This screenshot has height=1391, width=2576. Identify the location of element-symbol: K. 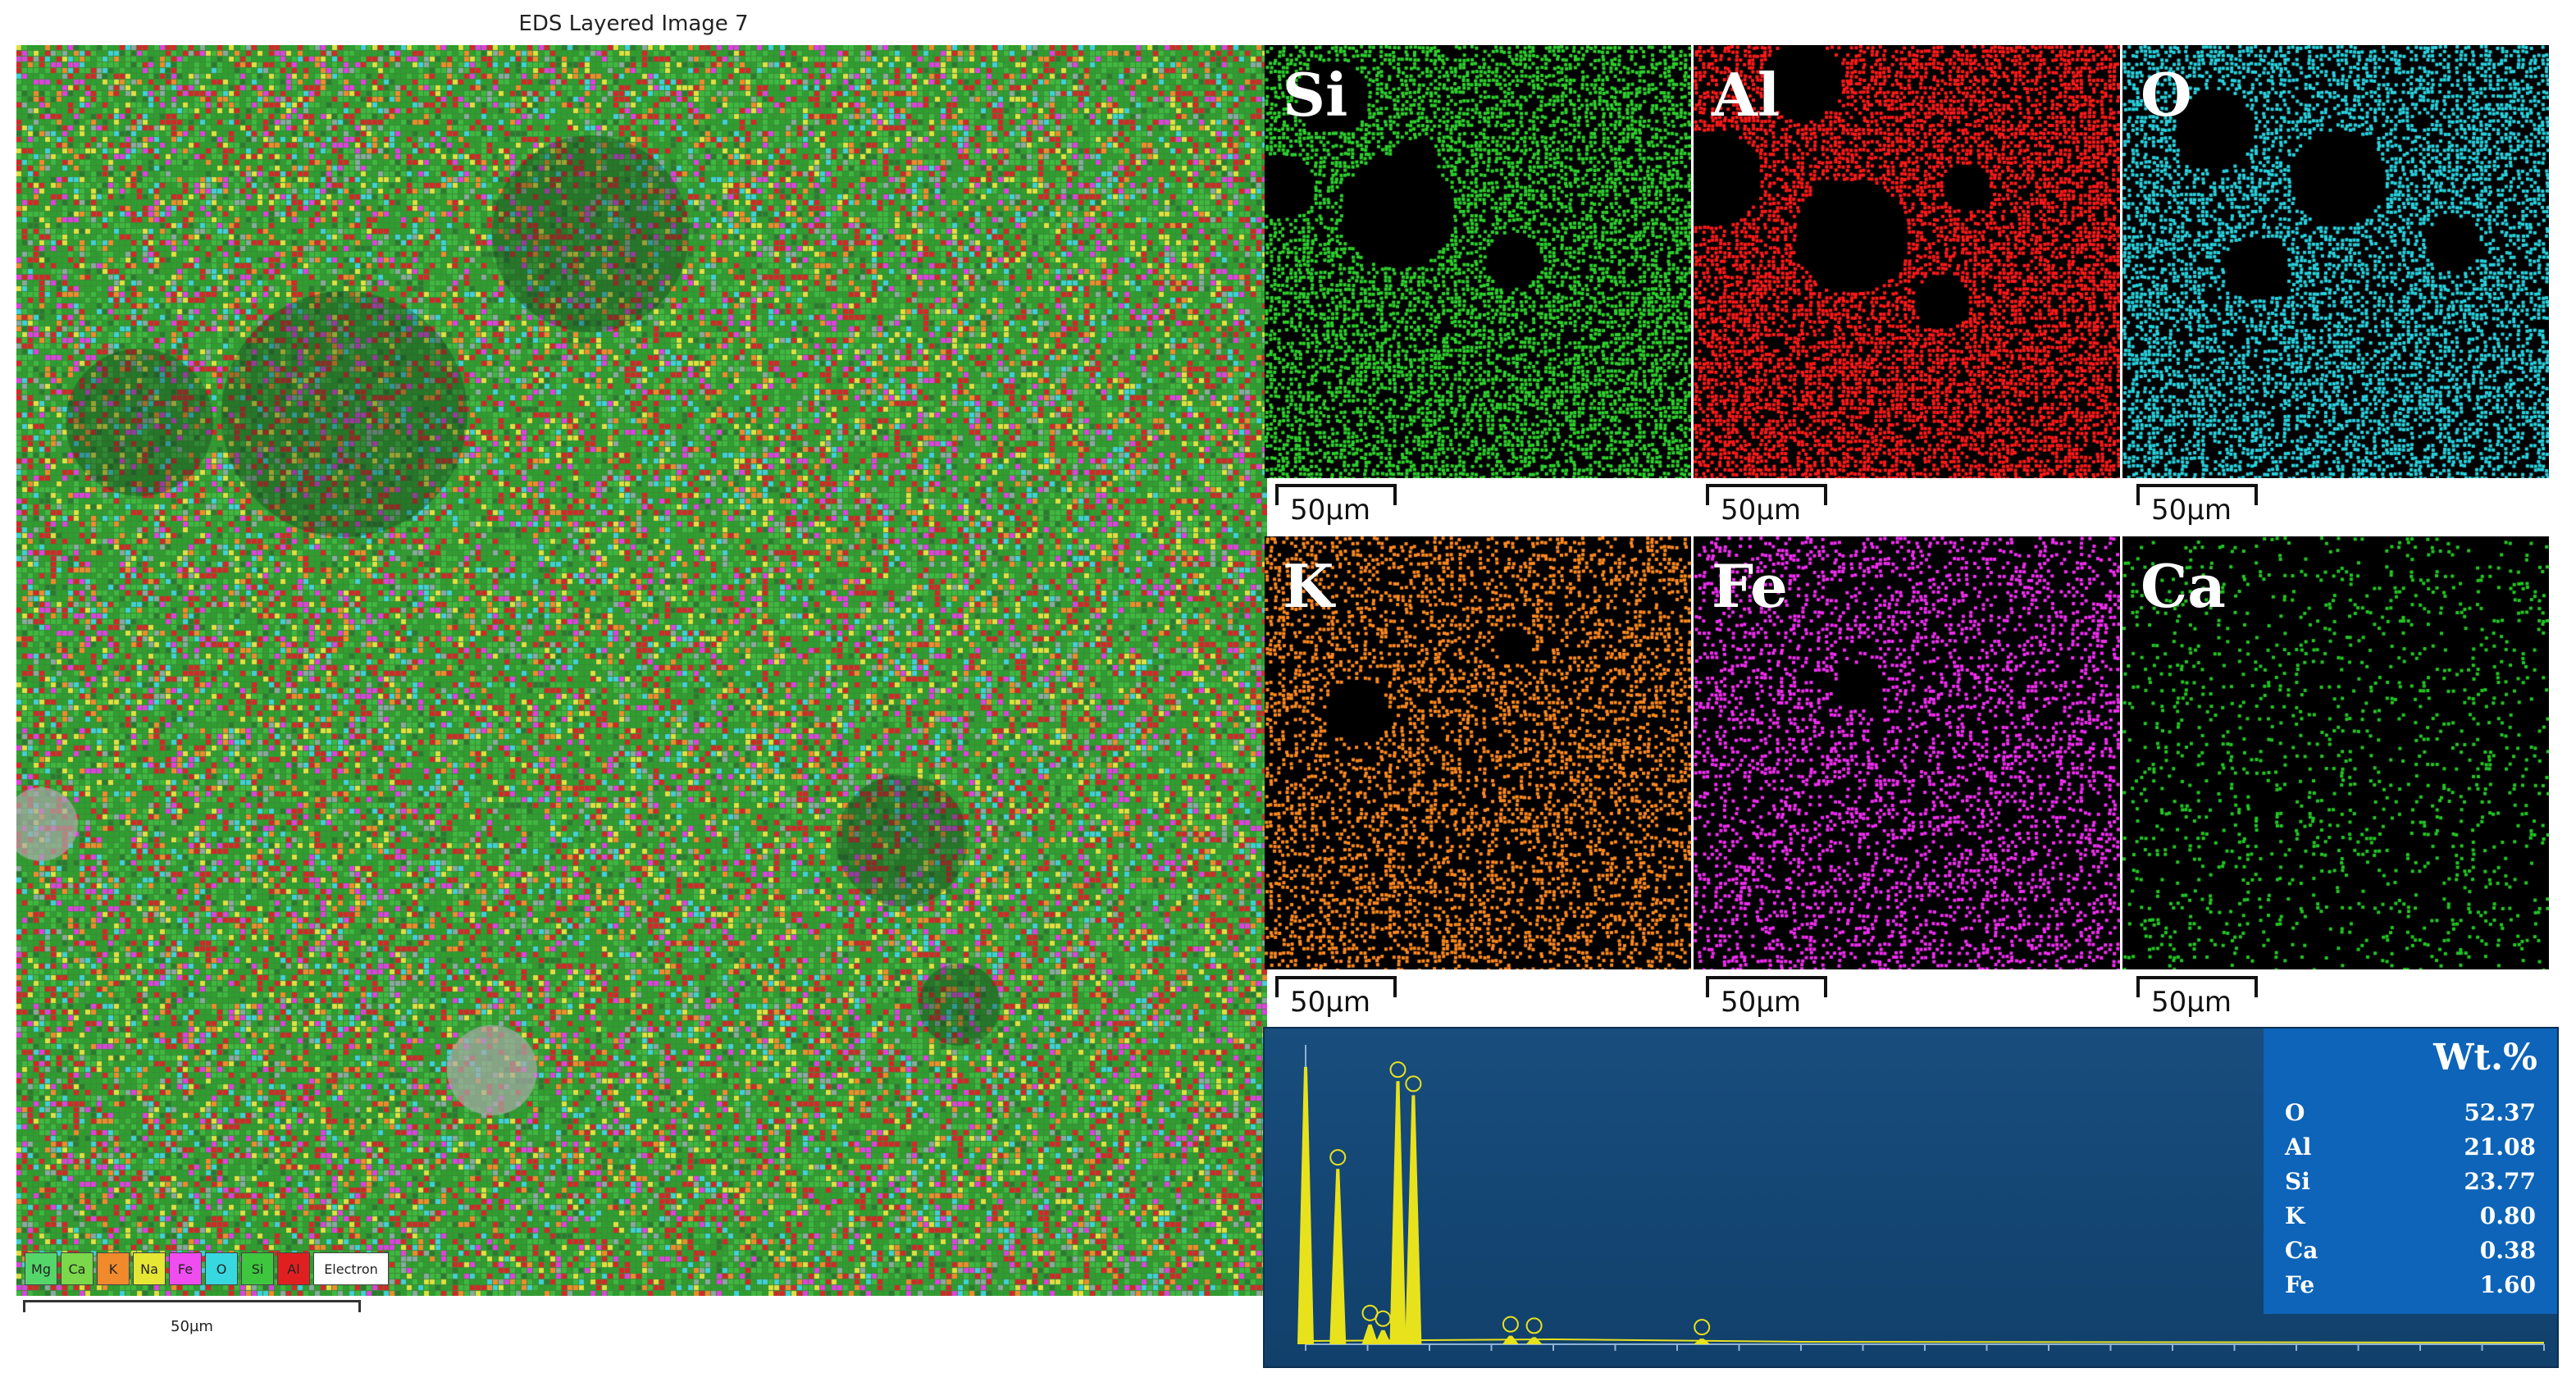
(2295, 1215).